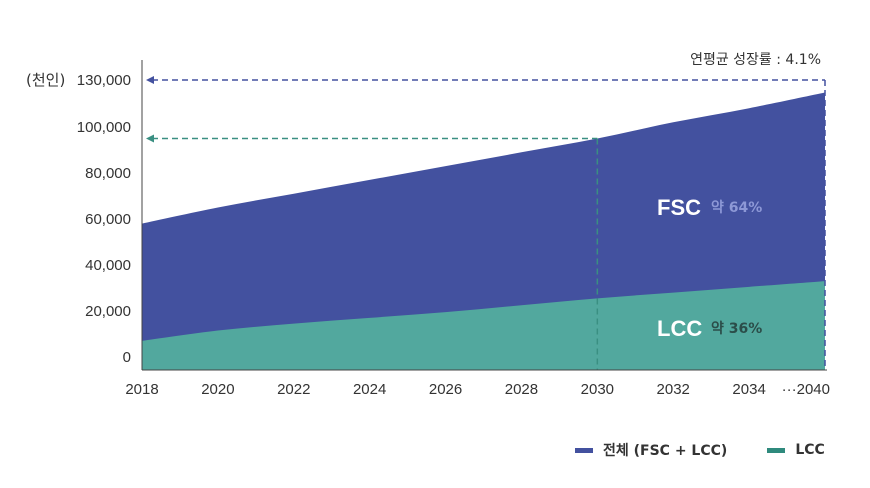 The width and height of the screenshot is (870, 488). I want to click on legend-swatch-lcc, so click(776, 450).